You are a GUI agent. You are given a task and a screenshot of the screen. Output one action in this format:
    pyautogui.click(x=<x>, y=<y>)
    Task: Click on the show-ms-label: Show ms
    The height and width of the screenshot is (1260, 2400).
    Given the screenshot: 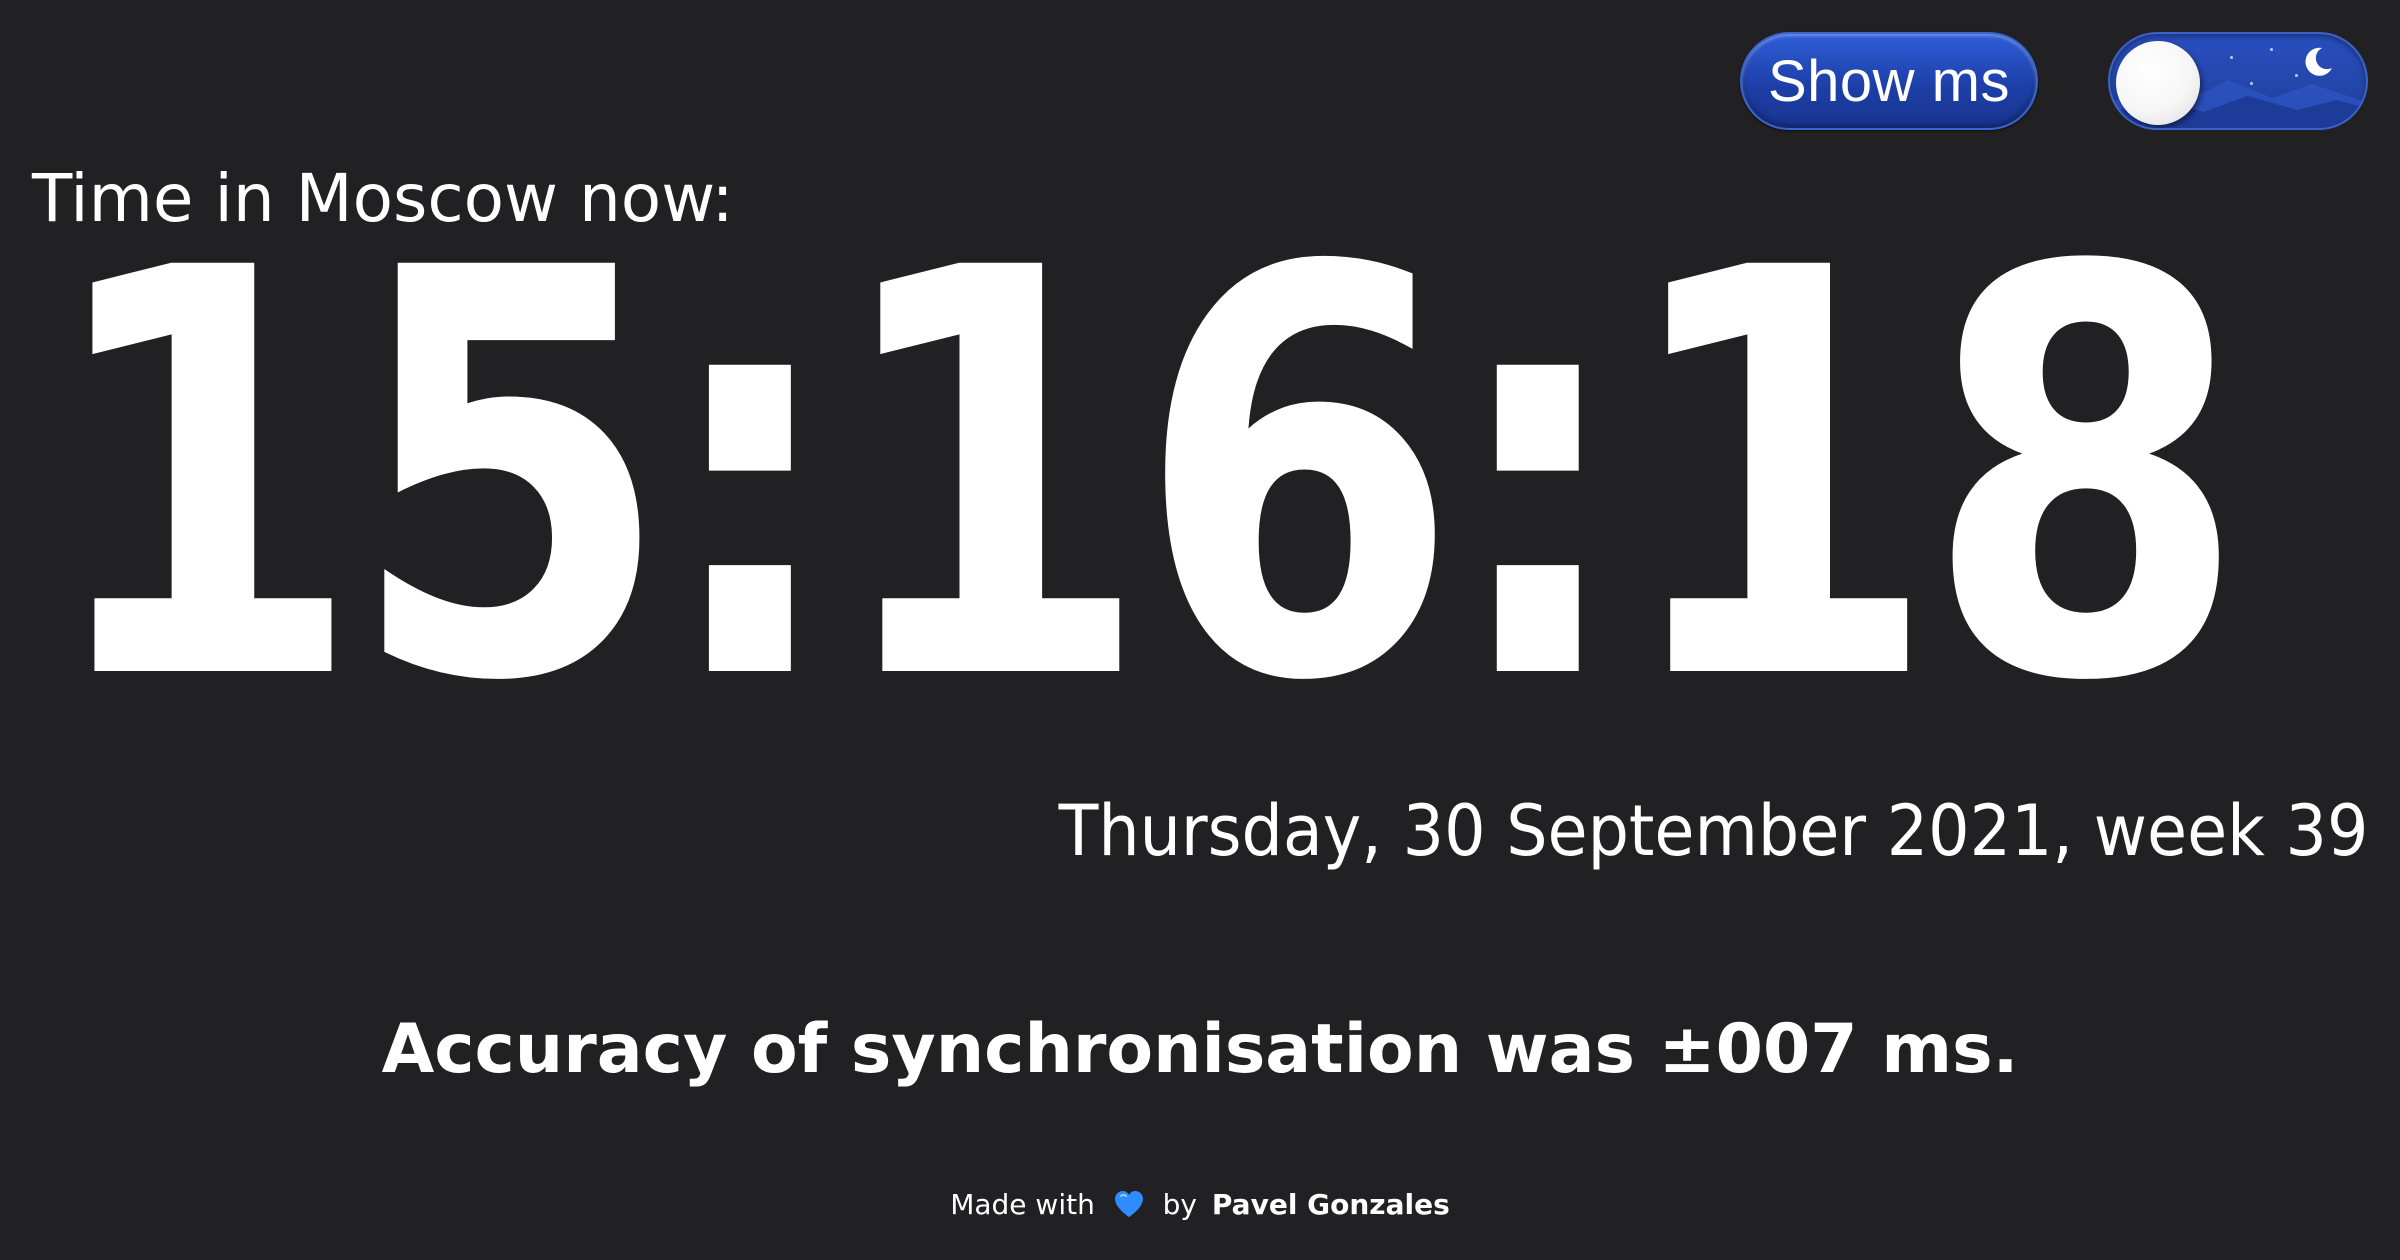 What is the action you would take?
    pyautogui.click(x=1888, y=81)
    